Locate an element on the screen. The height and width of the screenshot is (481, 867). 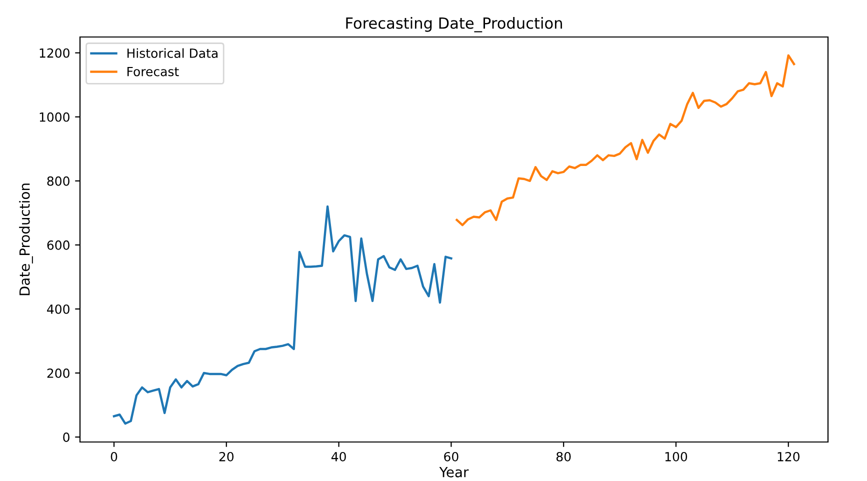
y-tick-label: 600 is located at coordinates (58, 245).